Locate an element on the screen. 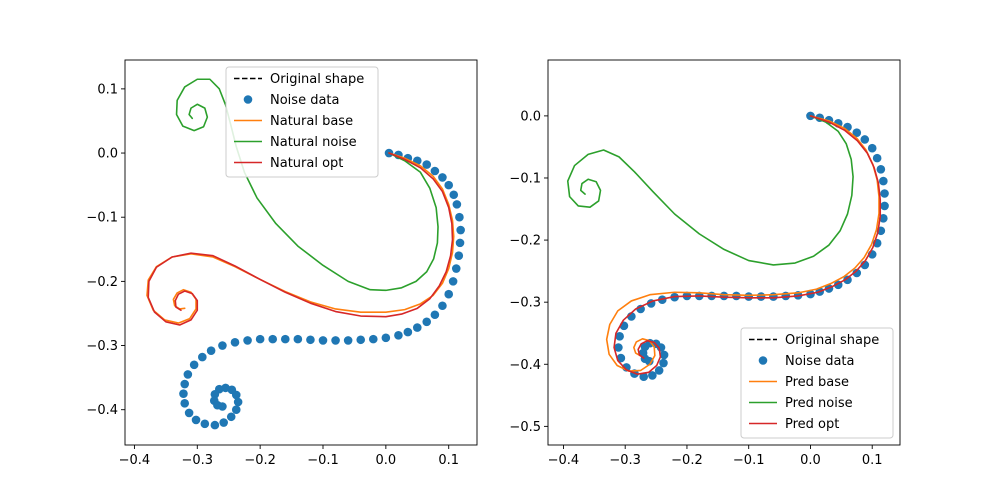 The width and height of the screenshot is (1000, 500). legend-label: Pred noise is located at coordinates (819, 403).